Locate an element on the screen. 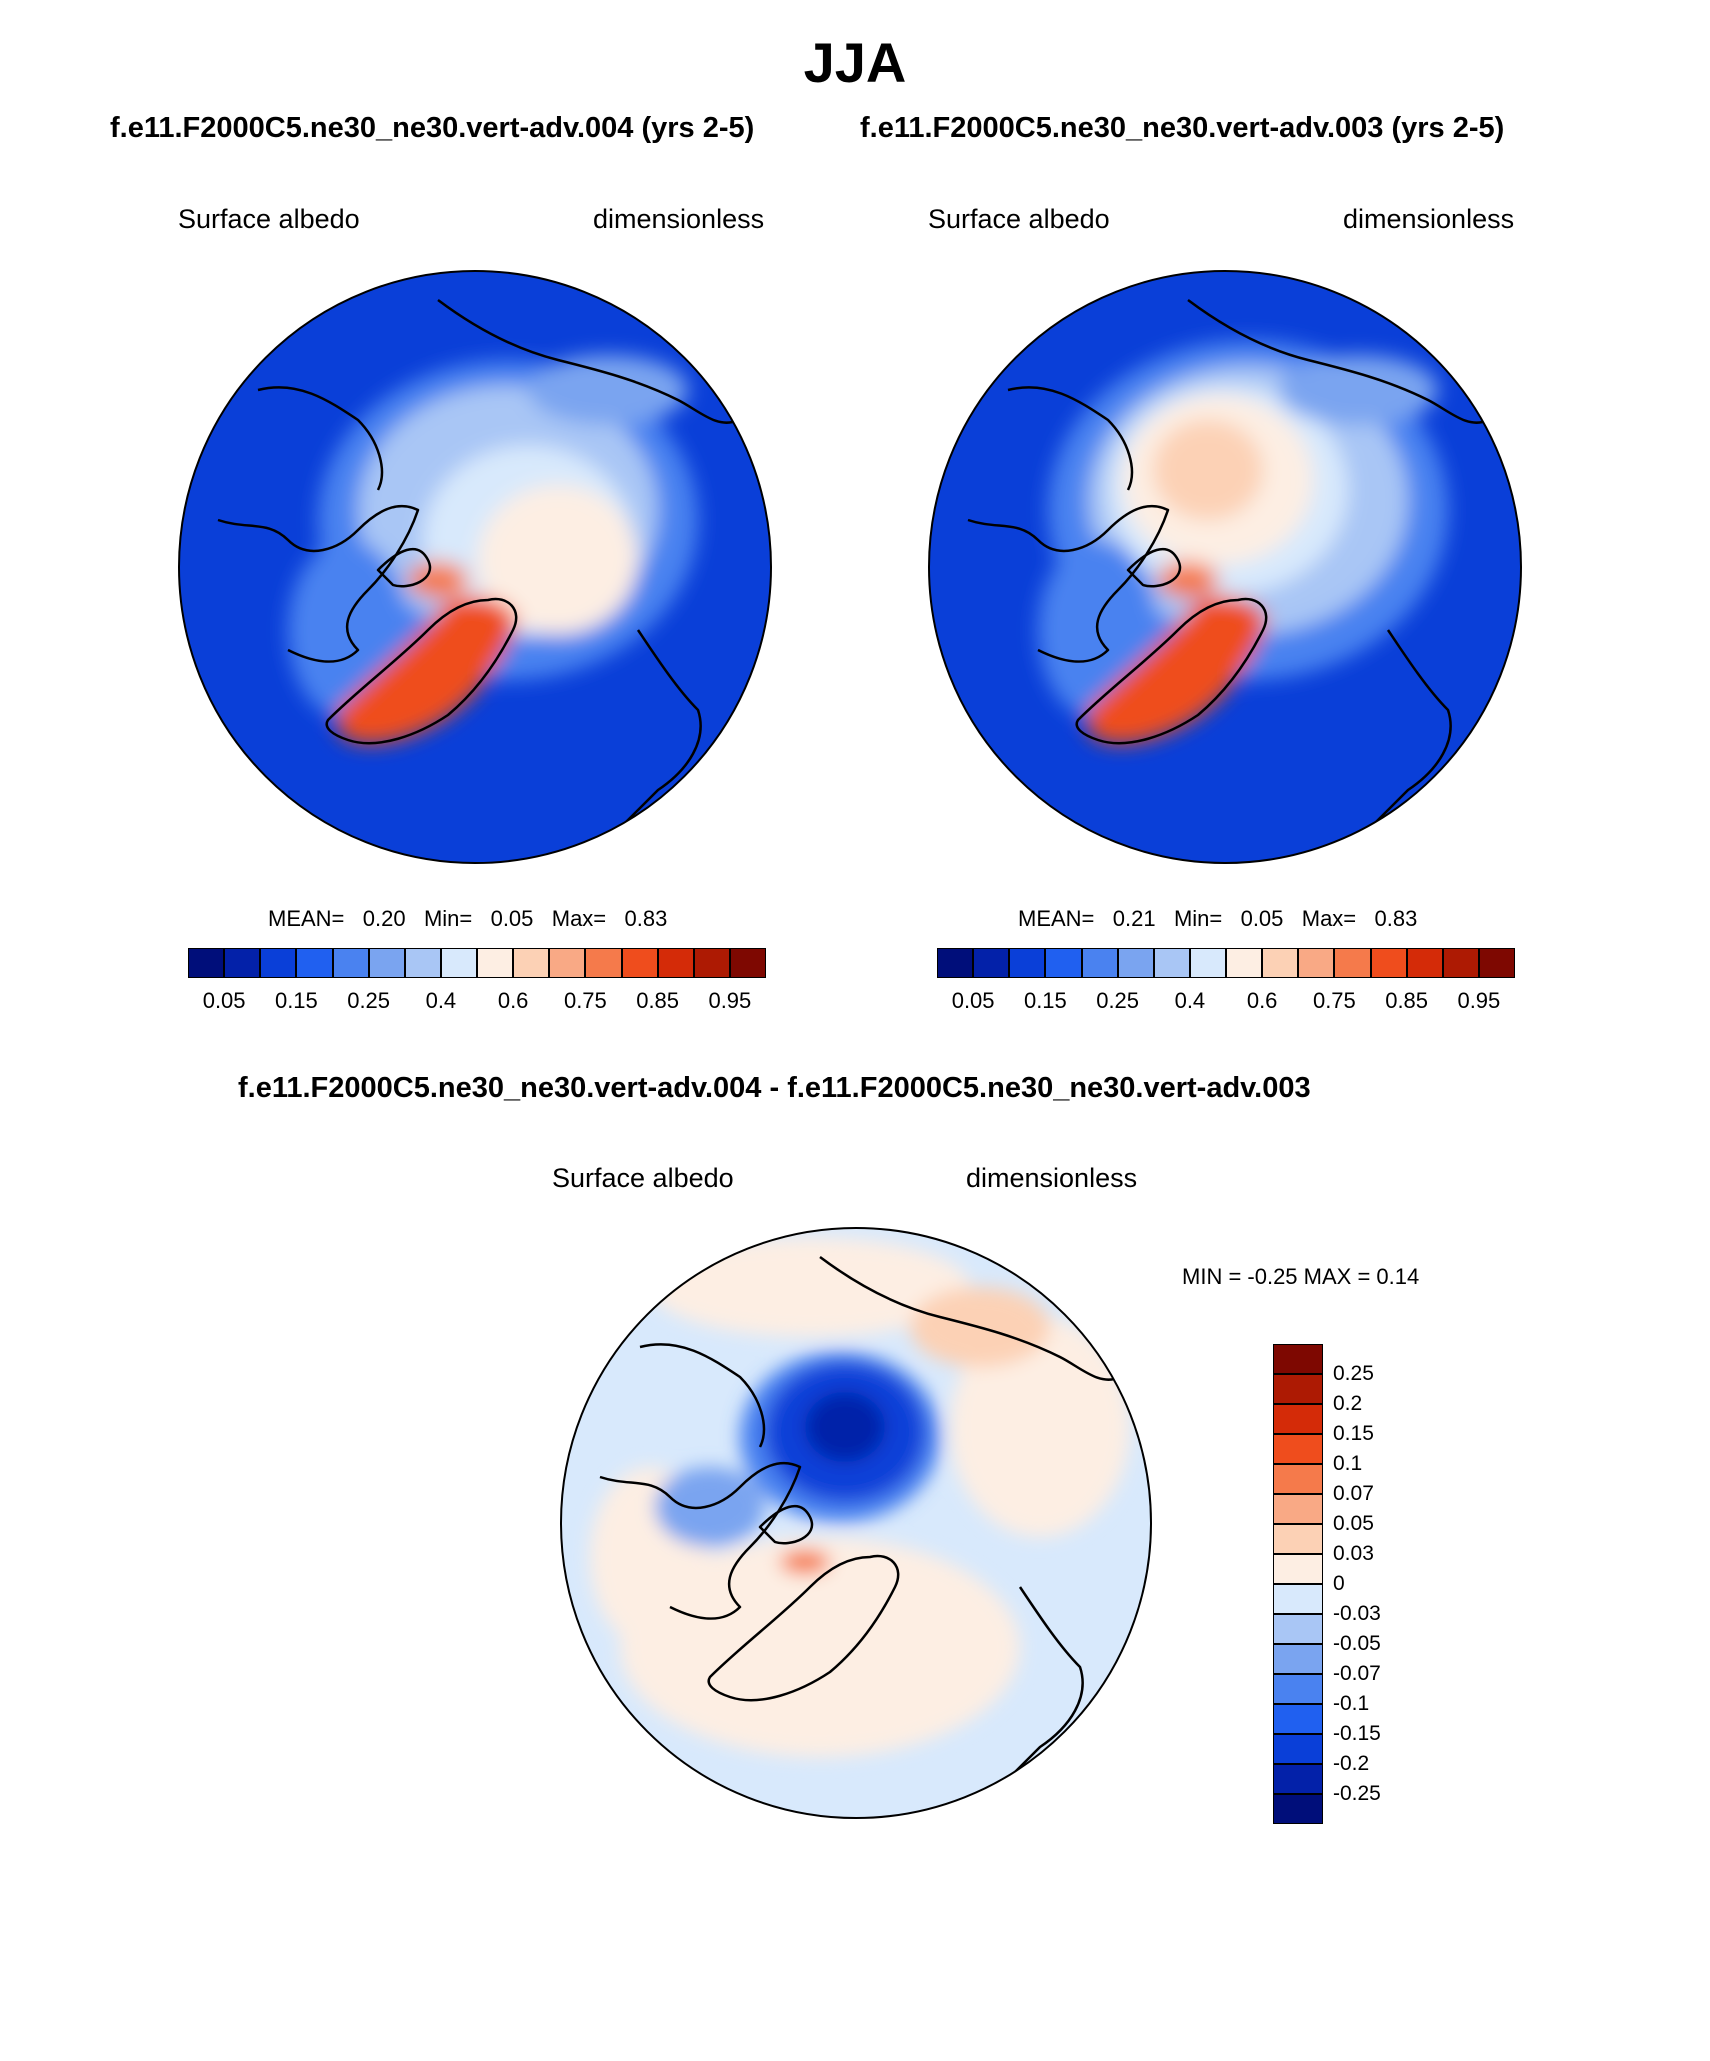 Image resolution: width=1710 pixels, height=2061 pixels. colorbar-tick-label: -0.03 is located at coordinates (1357, 1613).